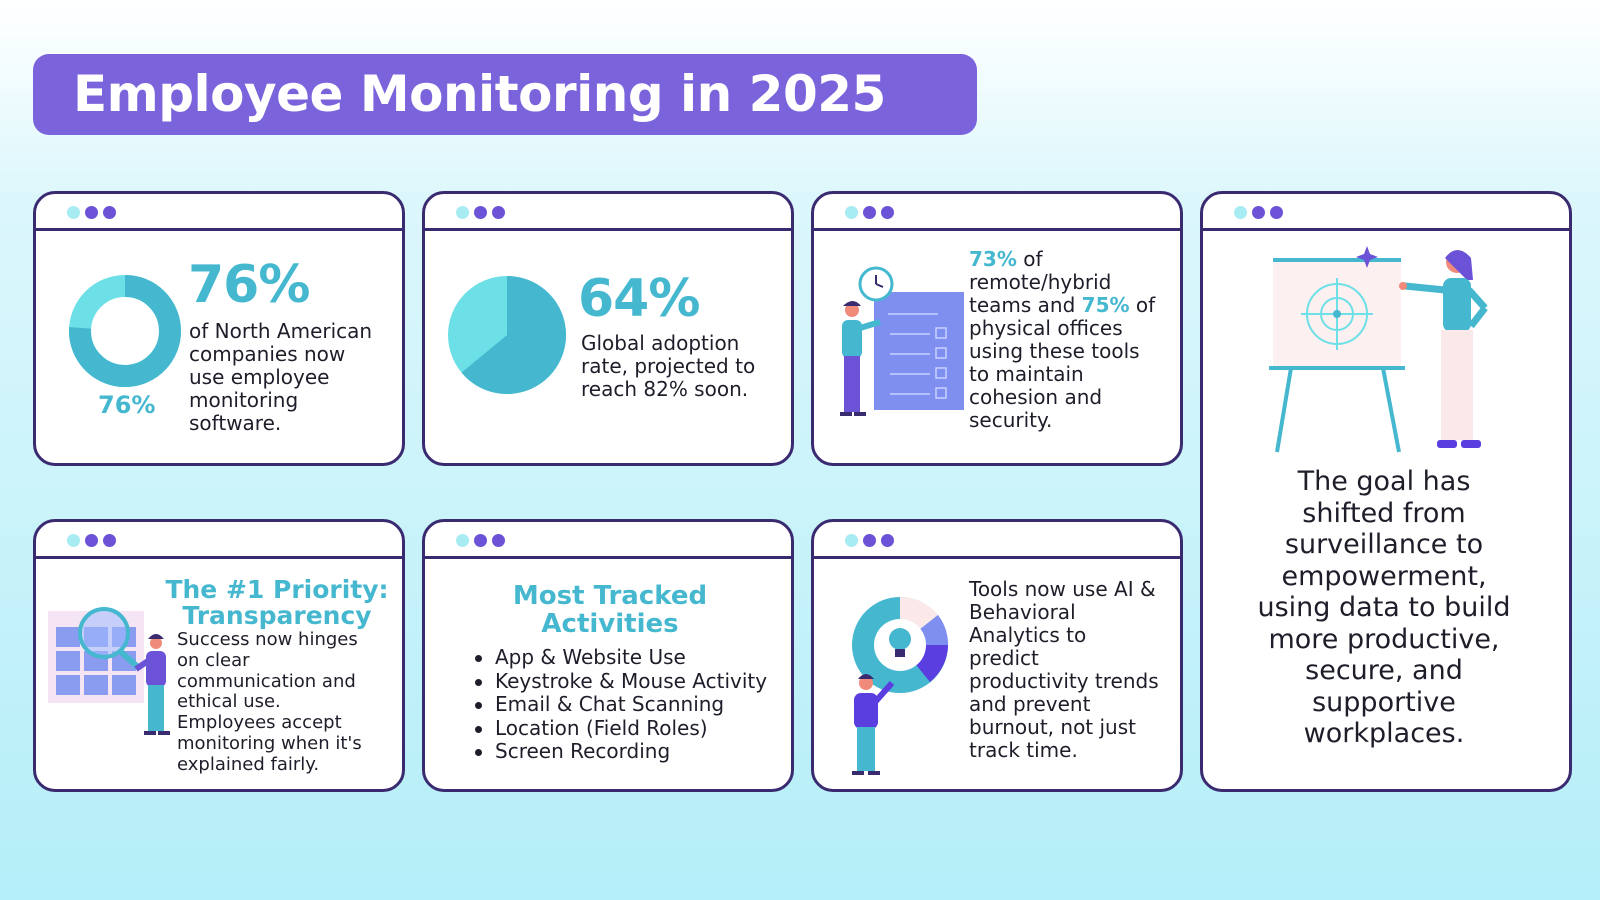 The height and width of the screenshot is (900, 1600). I want to click on presentation-board-illustration, so click(1378, 349).